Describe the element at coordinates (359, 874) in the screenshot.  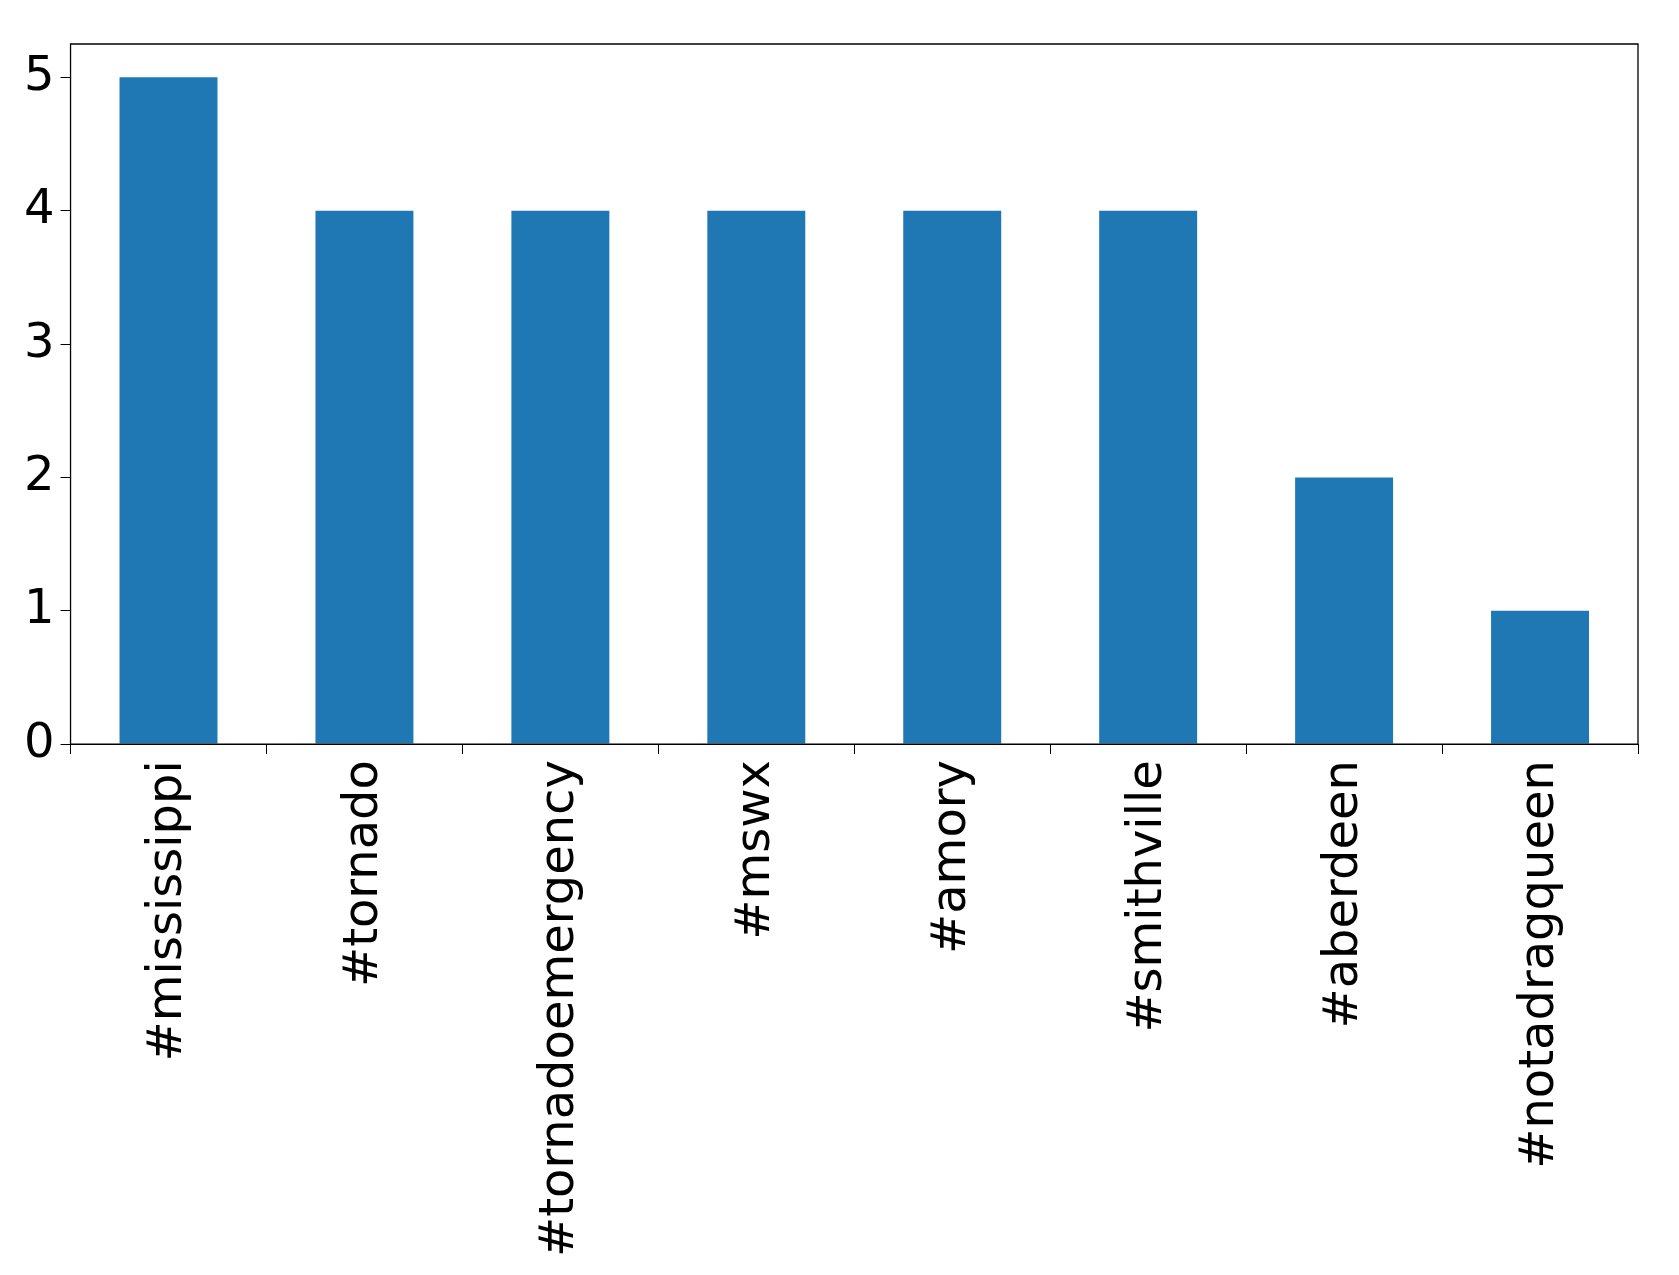
I see `x-tick-label: #tornado` at that location.